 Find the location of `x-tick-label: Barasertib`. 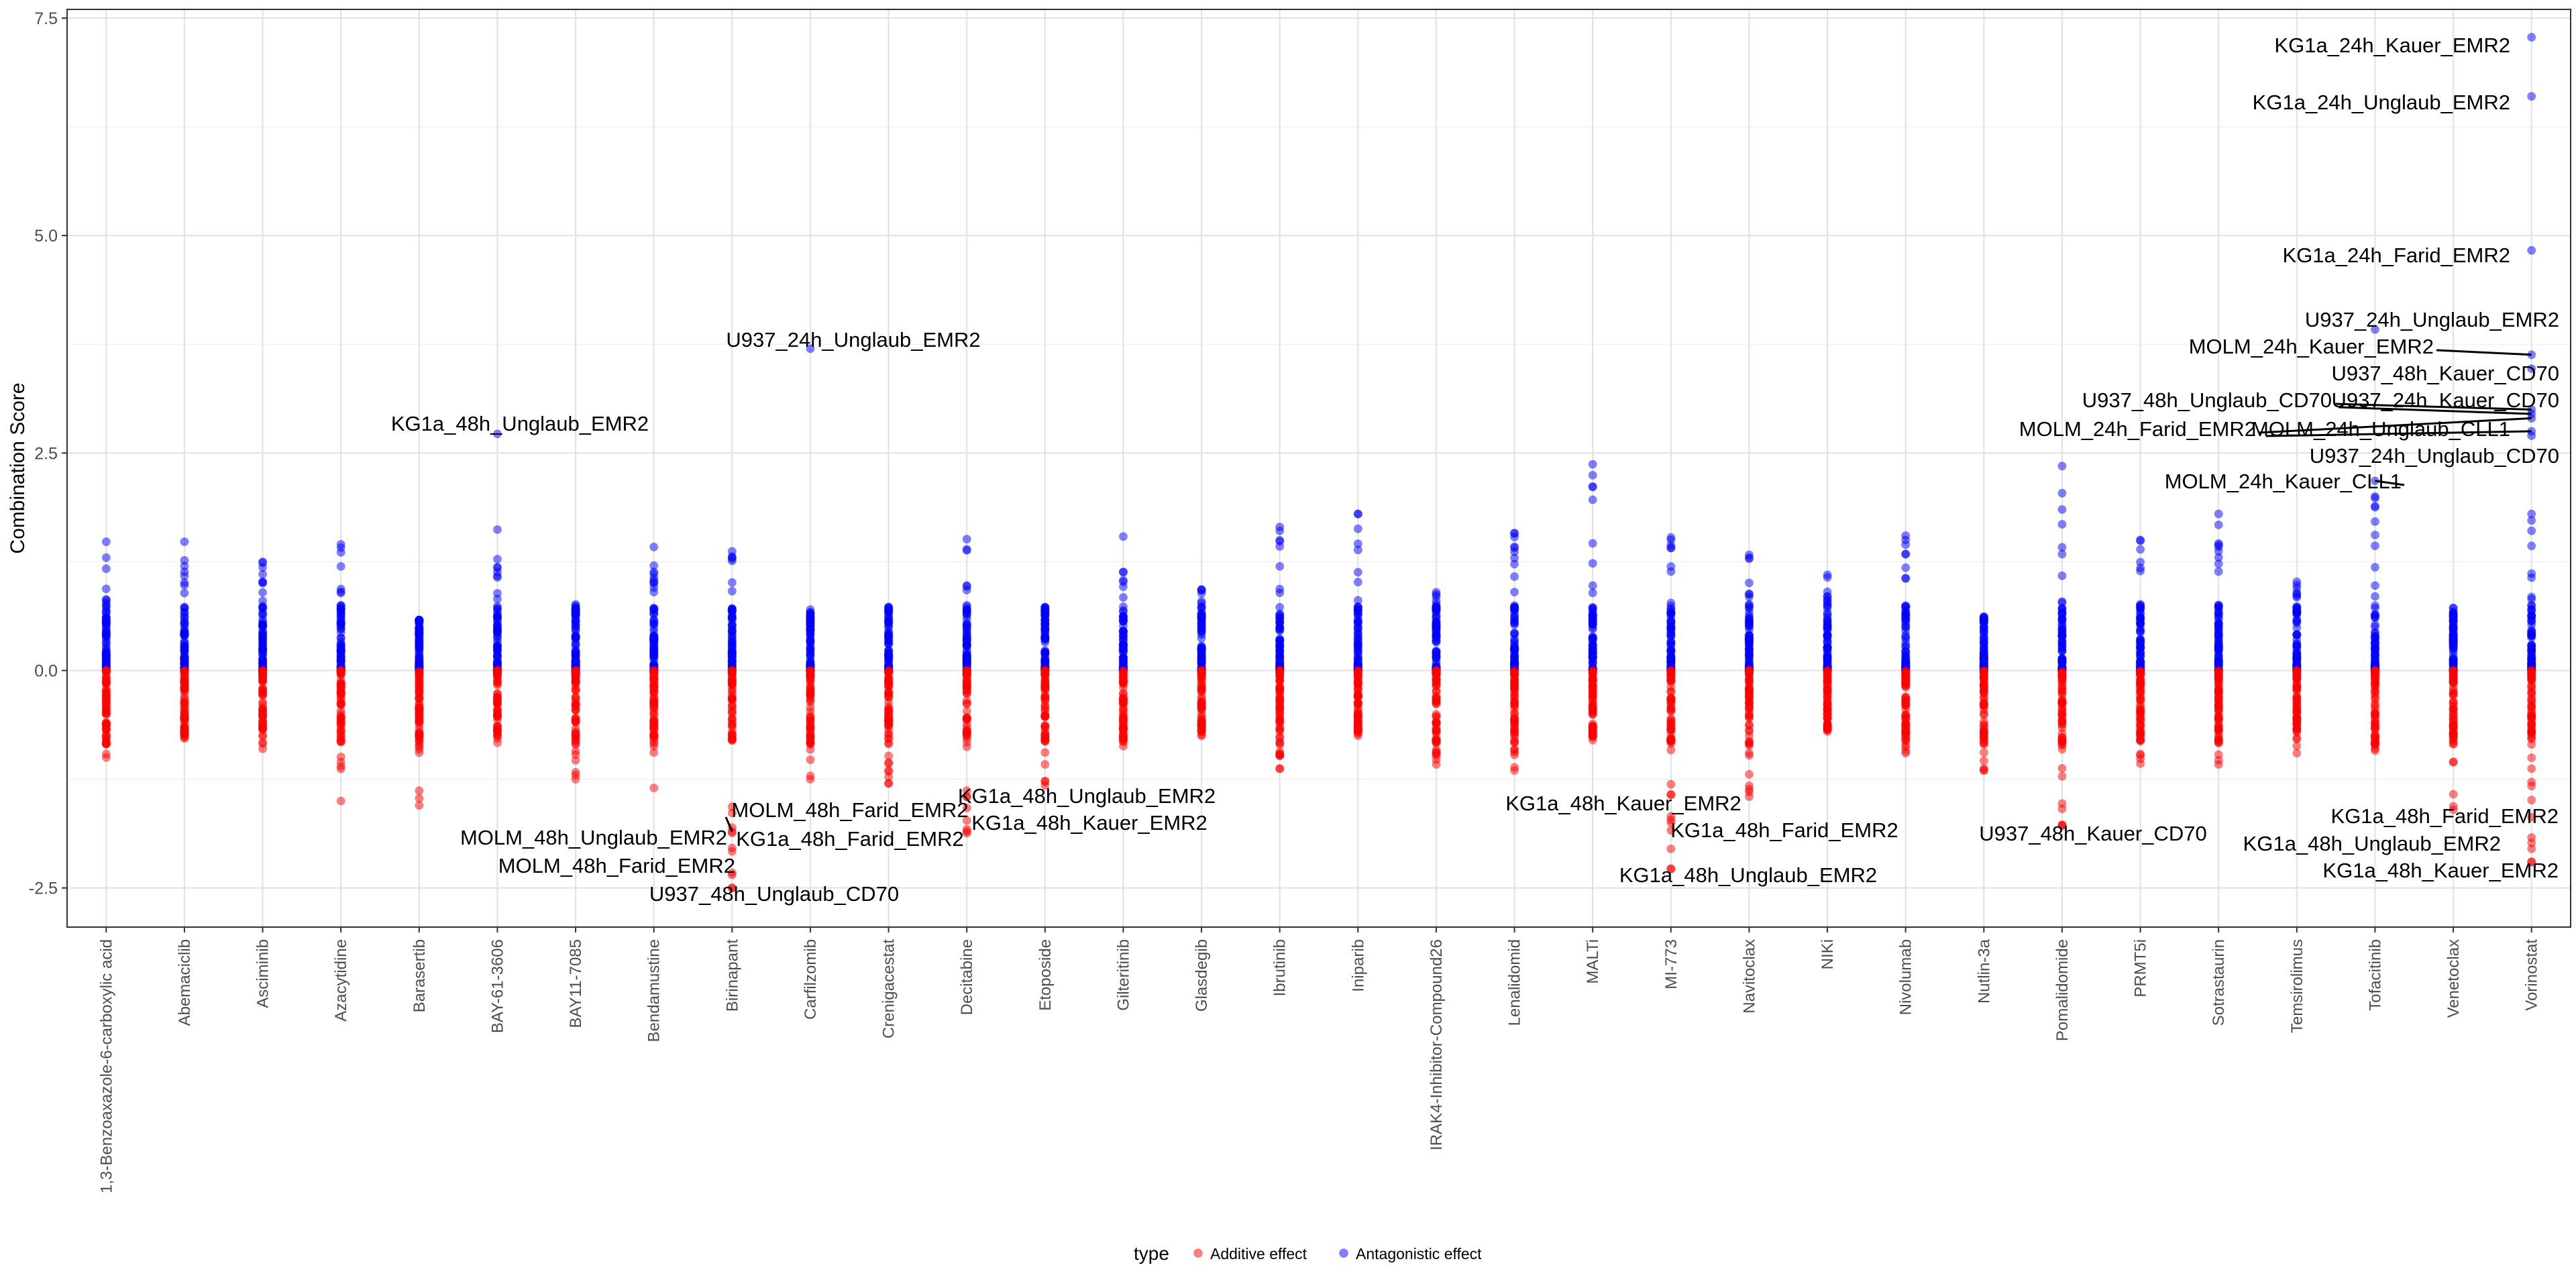

x-tick-label: Barasertib is located at coordinates (420, 975).